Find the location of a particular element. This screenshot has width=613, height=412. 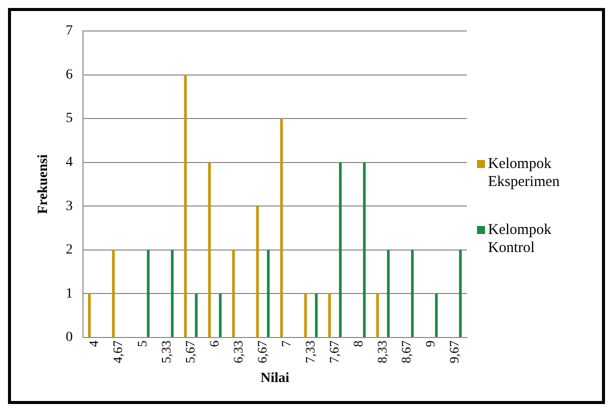

x-tick-label: 6 is located at coordinates (214, 343).